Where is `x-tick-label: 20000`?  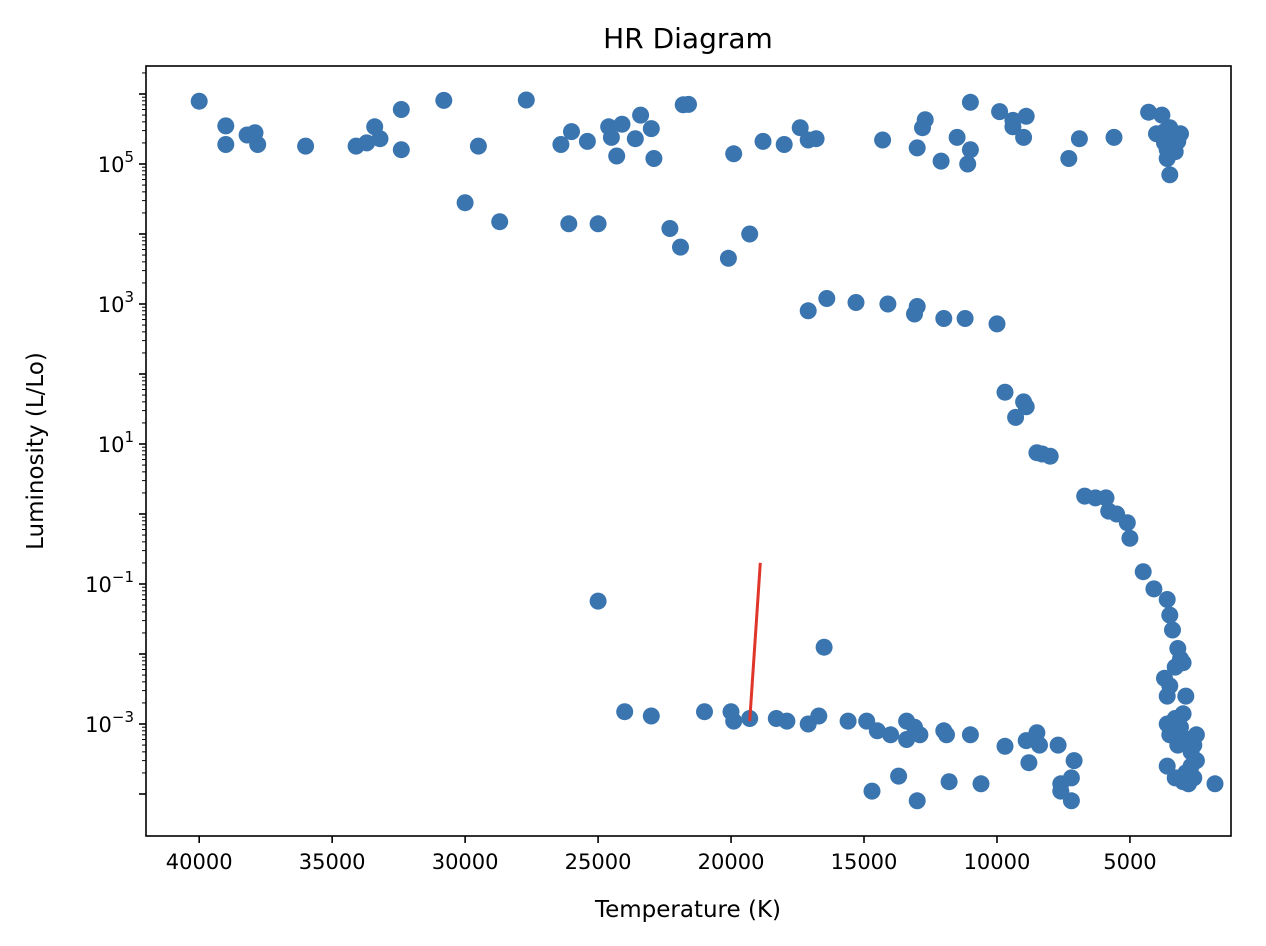
x-tick-label: 20000 is located at coordinates (731, 862).